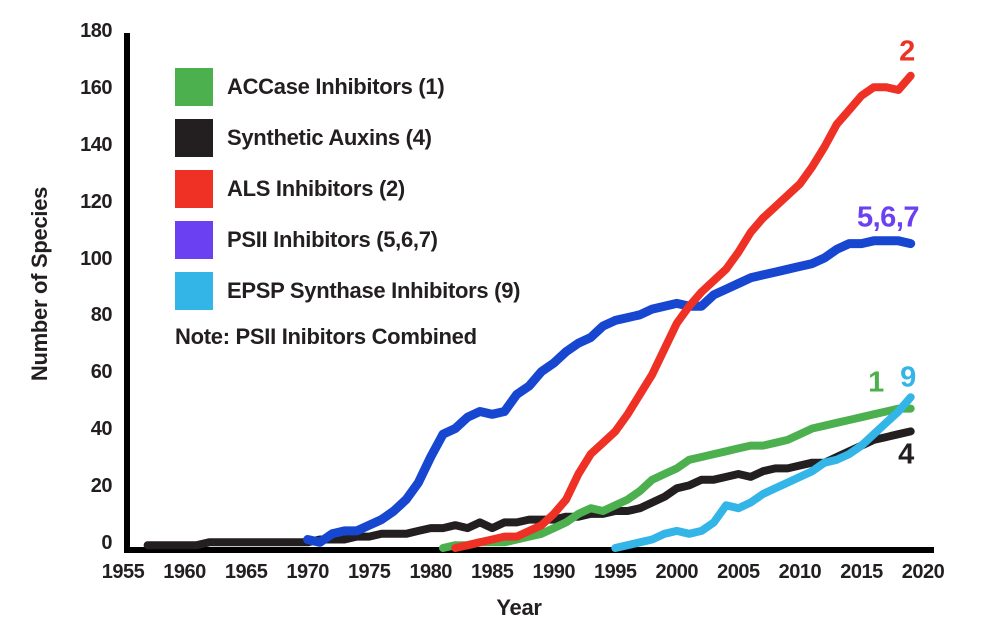 Image resolution: width=1000 pixels, height=634 pixels. I want to click on x-tick-label-1975: 1975, so click(369, 572).